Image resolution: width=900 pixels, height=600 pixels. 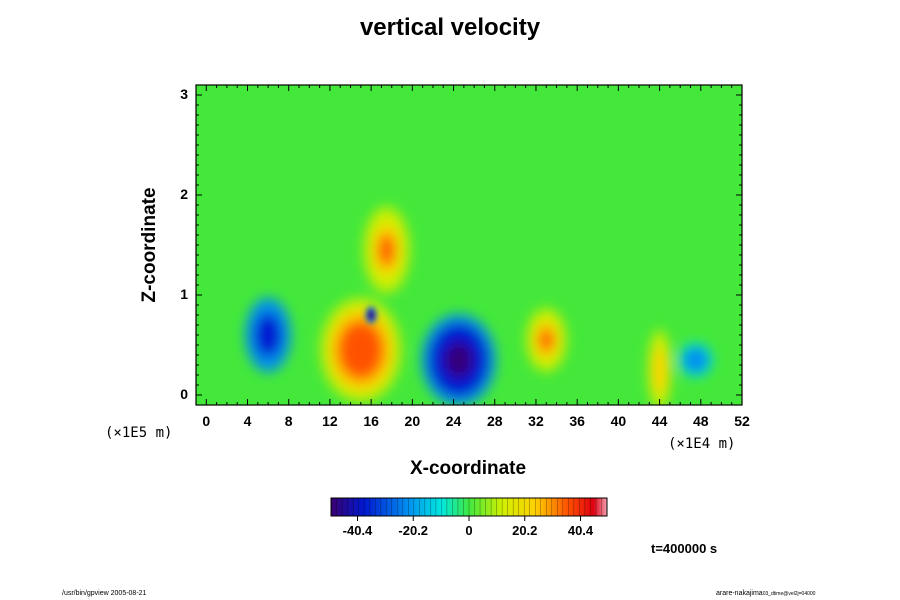 What do you see at coordinates (469, 509) in the screenshot?
I see `colorbar` at bounding box center [469, 509].